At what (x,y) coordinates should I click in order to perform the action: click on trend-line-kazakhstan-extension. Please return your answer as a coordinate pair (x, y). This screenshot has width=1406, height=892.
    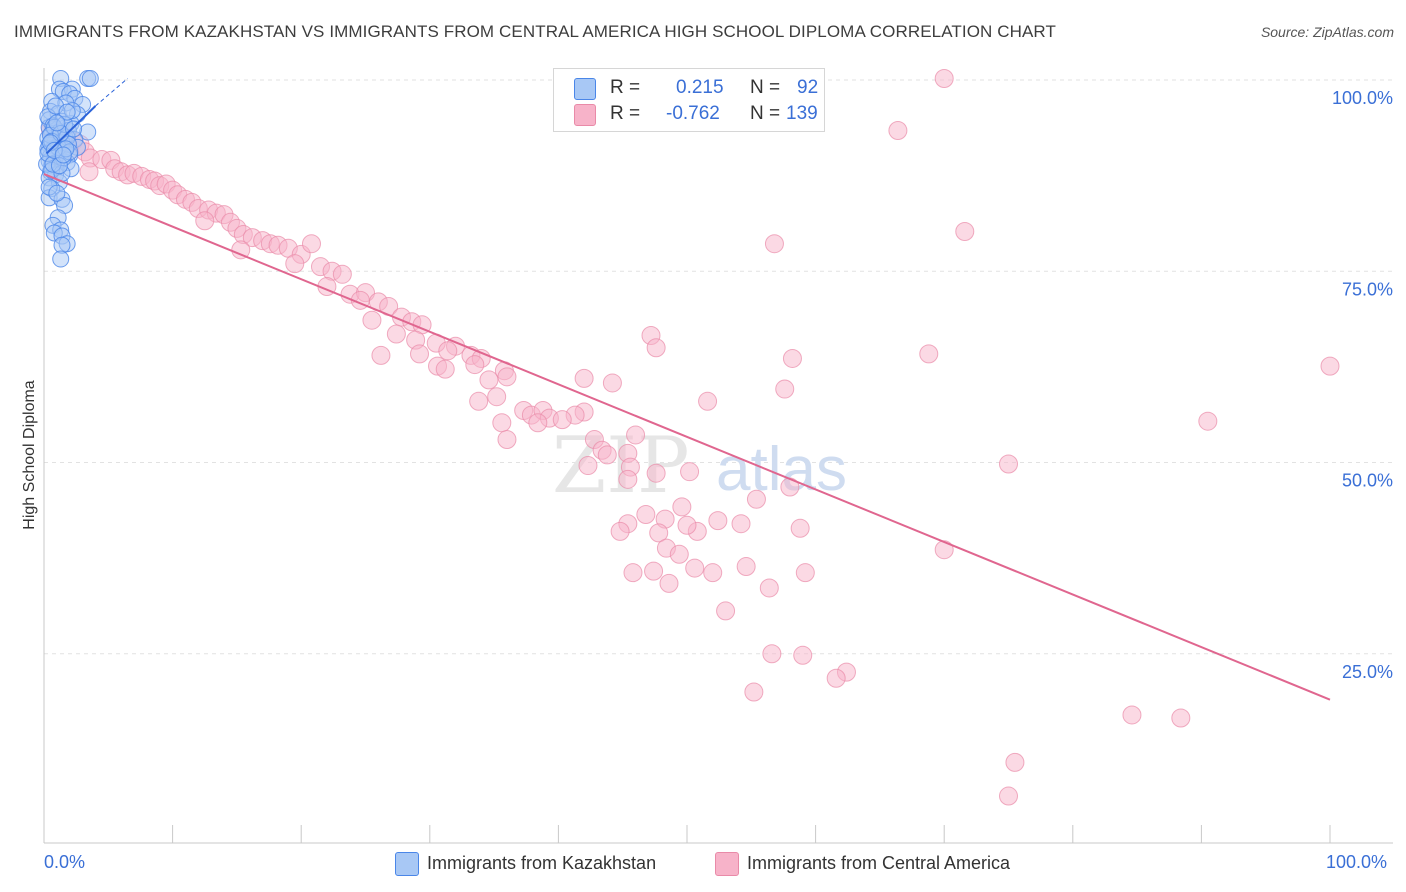
    Looking at the image, I should click on (111, 92).